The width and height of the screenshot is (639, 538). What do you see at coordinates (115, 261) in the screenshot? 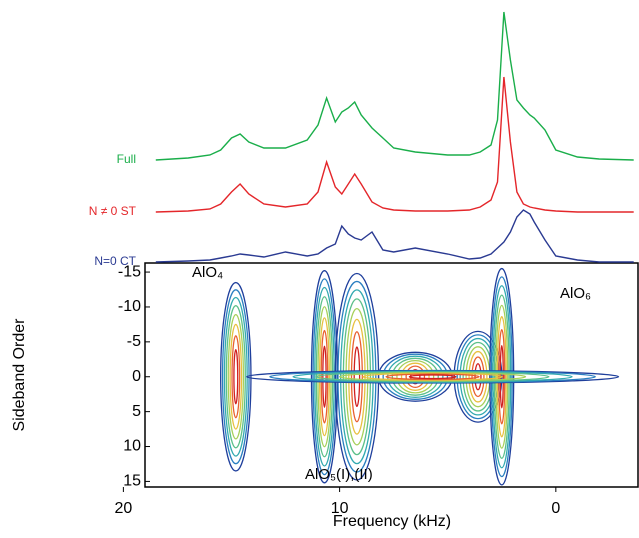
I see `legend-label: N=0 CT` at bounding box center [115, 261].